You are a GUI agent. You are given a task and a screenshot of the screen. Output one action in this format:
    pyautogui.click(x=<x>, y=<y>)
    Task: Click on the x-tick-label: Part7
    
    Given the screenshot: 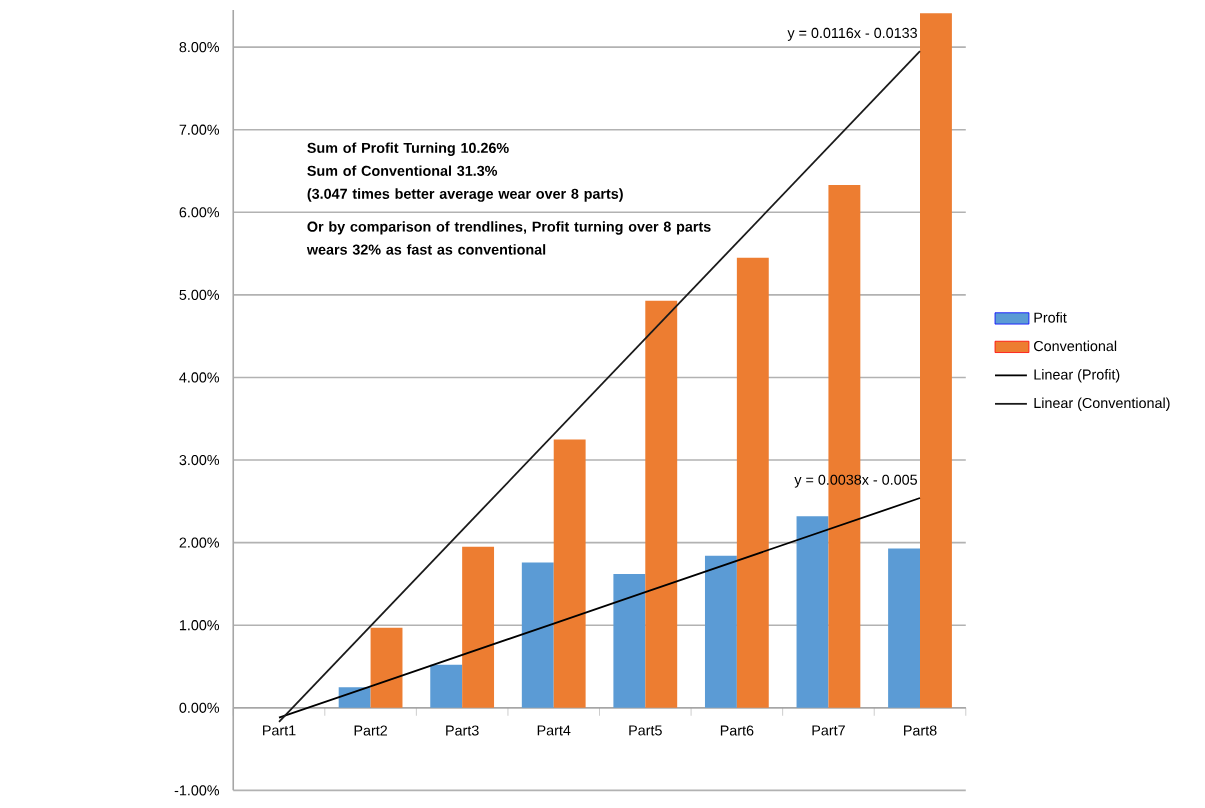 What is the action you would take?
    pyautogui.click(x=828, y=730)
    